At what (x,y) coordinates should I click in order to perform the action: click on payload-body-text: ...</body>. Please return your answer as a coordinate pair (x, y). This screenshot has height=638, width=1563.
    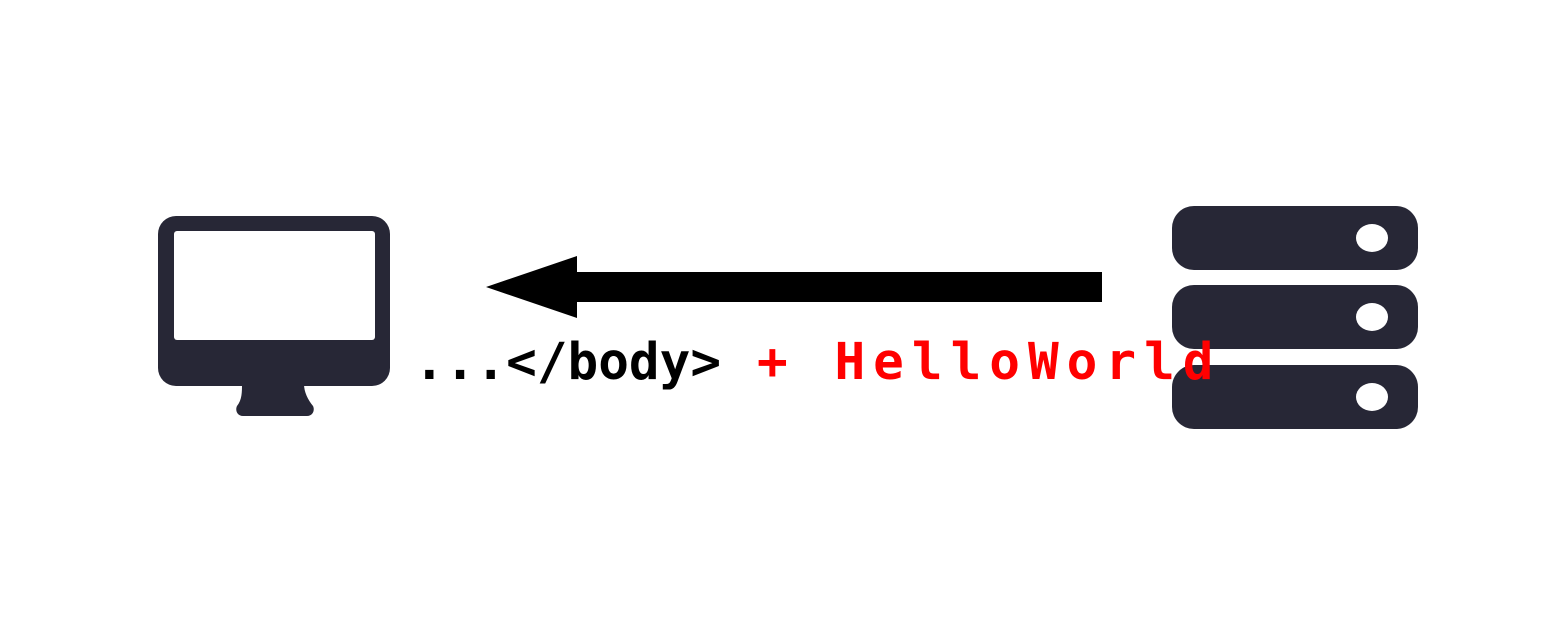
    Looking at the image, I should click on (568, 362).